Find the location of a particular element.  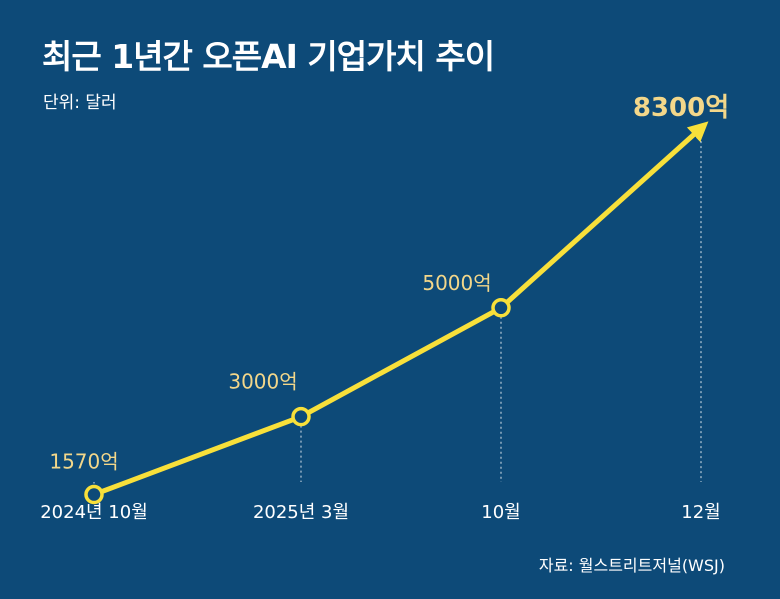

x-tick-label: 10월 is located at coordinates (500, 512).